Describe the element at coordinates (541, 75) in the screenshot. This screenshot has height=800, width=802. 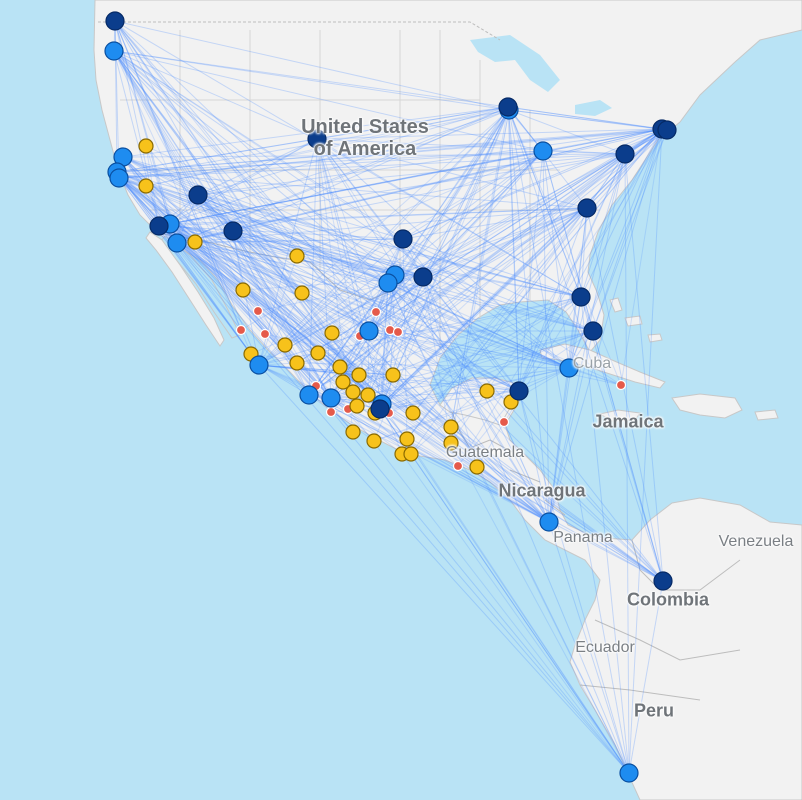
I see `great-lakes` at that location.